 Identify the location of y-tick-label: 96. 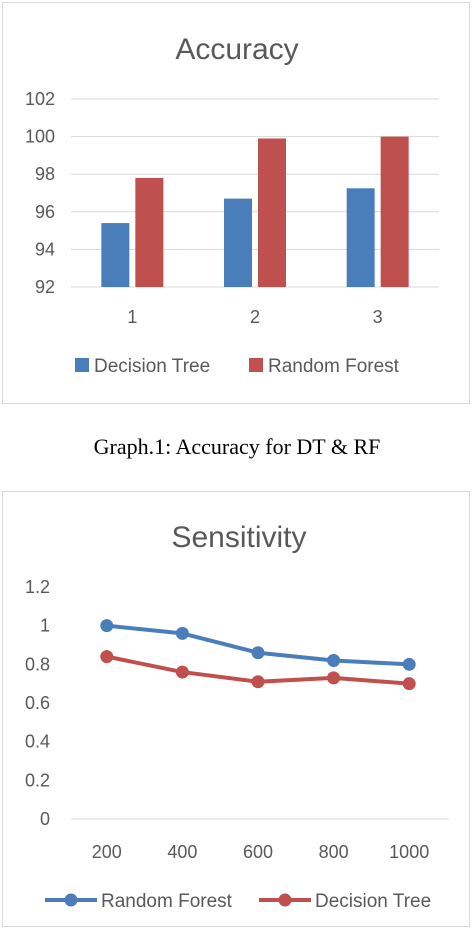
(45, 212).